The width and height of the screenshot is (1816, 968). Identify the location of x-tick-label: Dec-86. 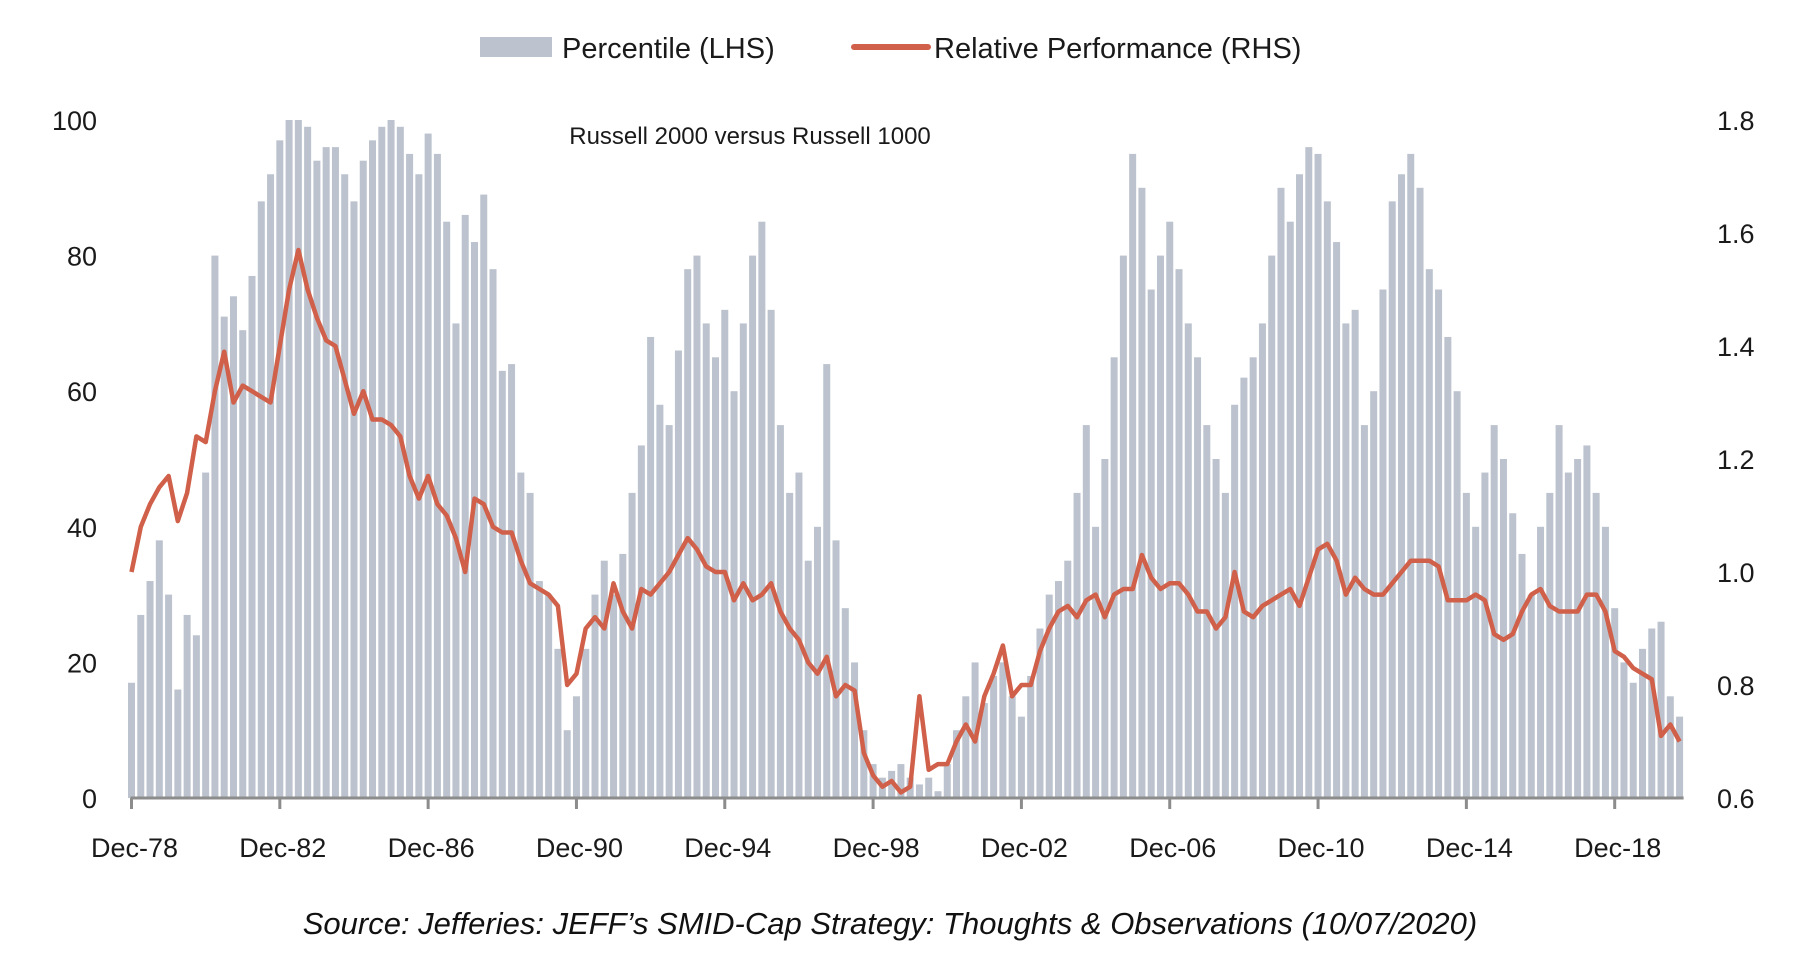
(431, 848).